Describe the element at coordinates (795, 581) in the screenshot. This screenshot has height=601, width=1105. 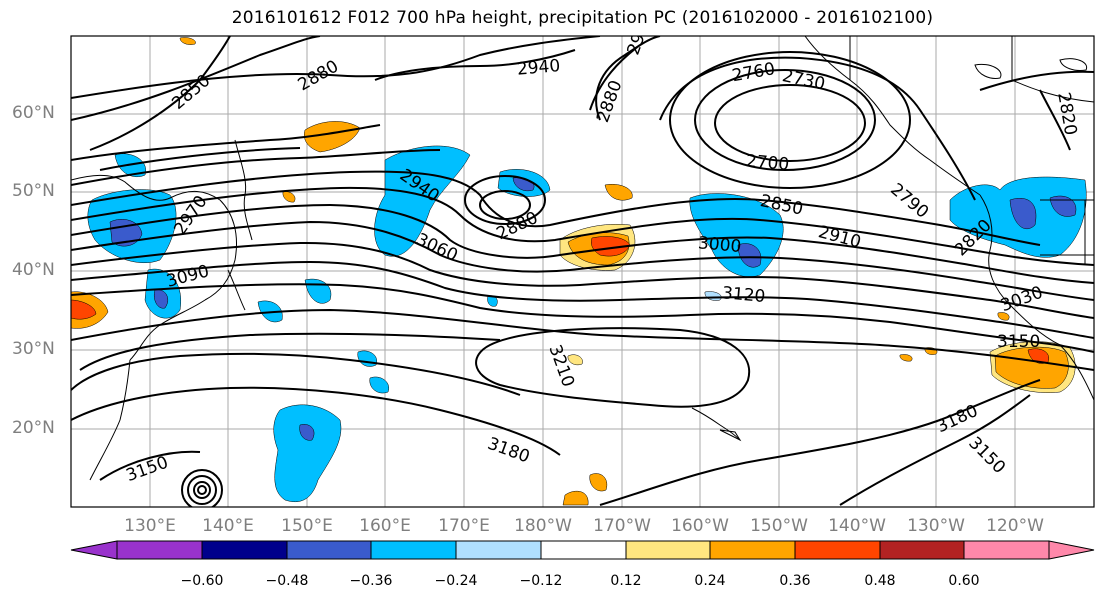
I see `colorbar-tick: 0.36` at that location.